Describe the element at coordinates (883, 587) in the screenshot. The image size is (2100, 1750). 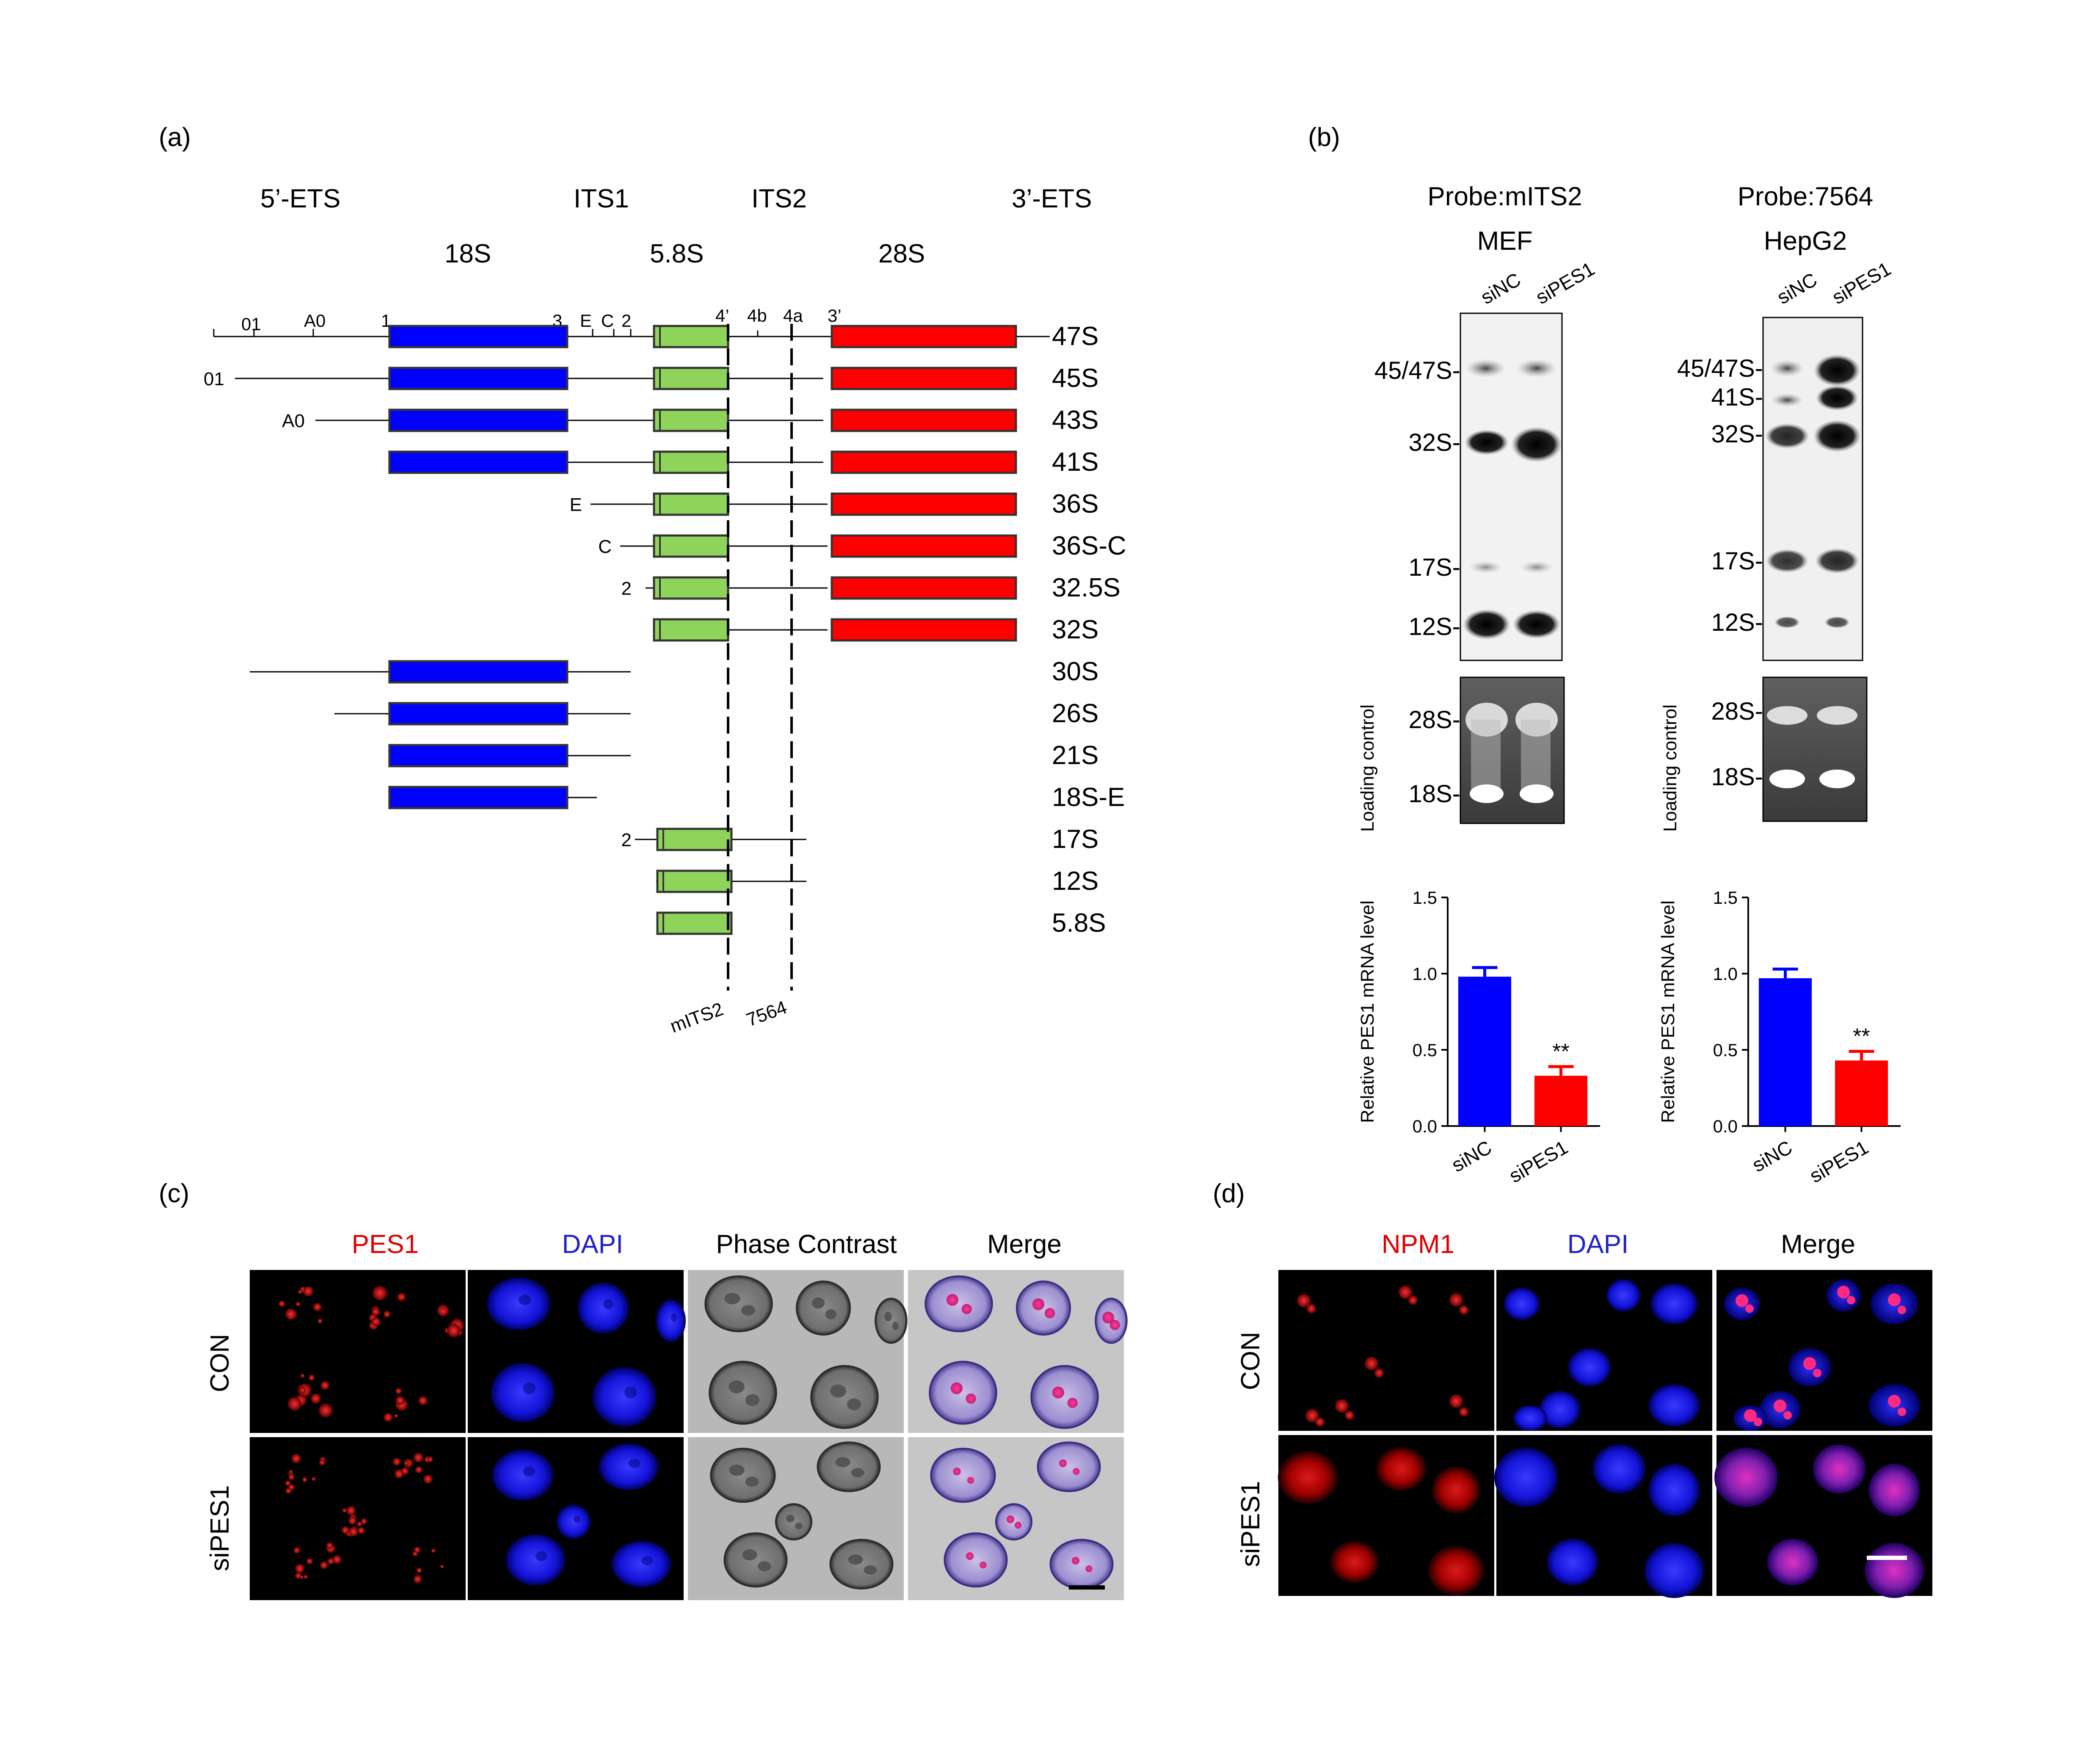
I see `precursor-row: 32.5S` at that location.